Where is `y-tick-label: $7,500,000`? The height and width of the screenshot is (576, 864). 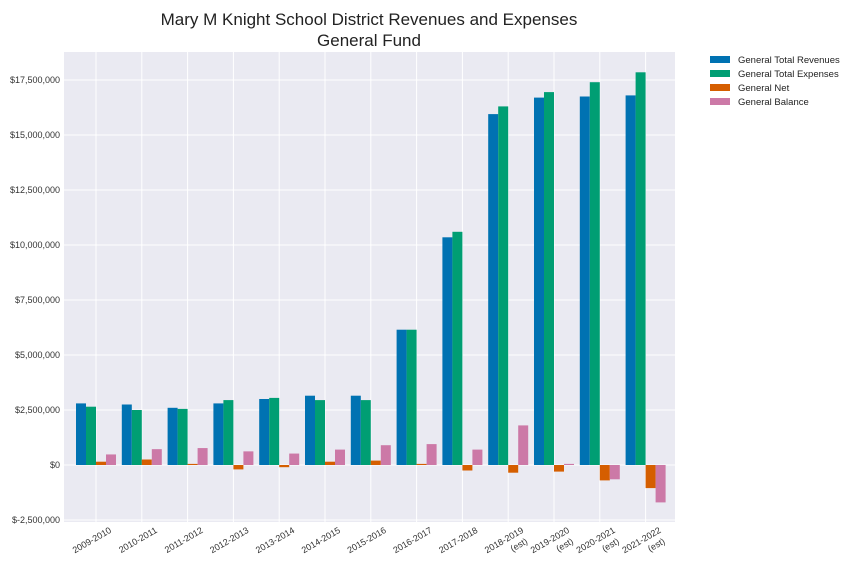
y-tick-label: $7,500,000 is located at coordinates (37, 300).